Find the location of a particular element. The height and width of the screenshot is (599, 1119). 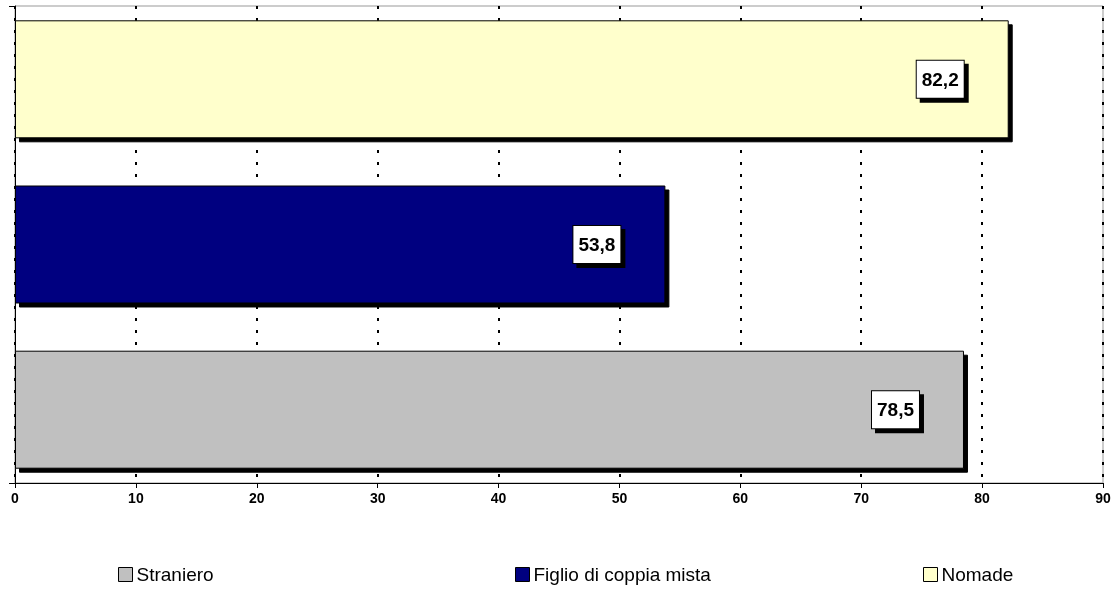

data-label: 82,2 is located at coordinates (940, 79).